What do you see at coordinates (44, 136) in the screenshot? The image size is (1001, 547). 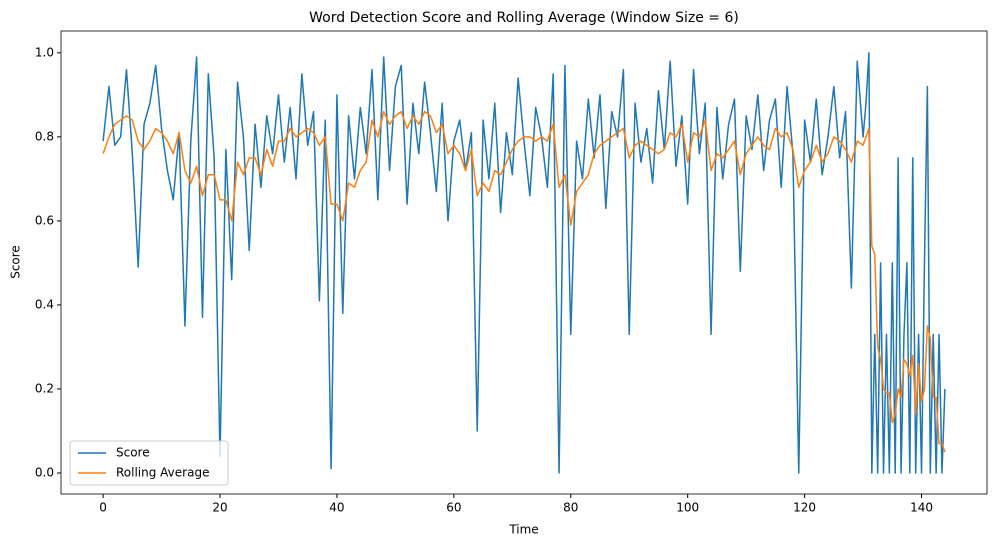 I see `y-tick-label: 0.8` at bounding box center [44, 136].